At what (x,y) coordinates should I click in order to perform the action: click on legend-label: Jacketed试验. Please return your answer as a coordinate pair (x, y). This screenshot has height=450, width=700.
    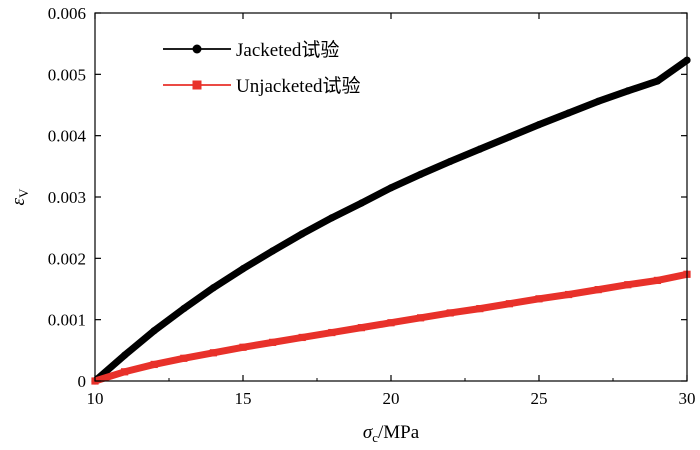
    Looking at the image, I should click on (287, 50).